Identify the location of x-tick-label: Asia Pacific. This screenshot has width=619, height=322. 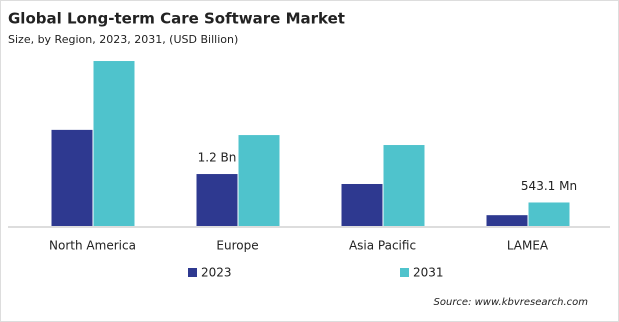
(382, 246).